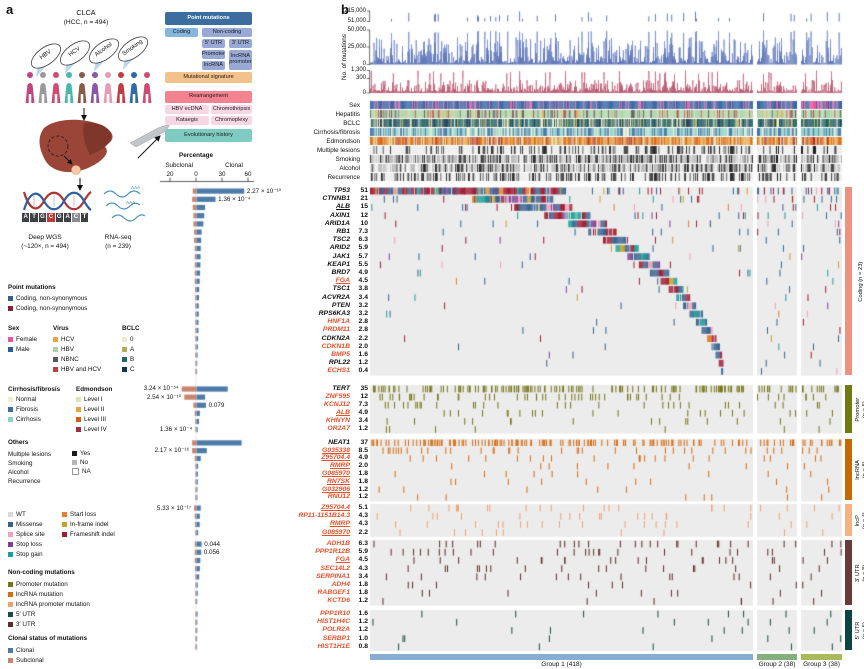 The width and height of the screenshot is (864, 669). Describe the element at coordinates (363, 264) in the screenshot. I see `gene-frequency: 5.5` at that location.